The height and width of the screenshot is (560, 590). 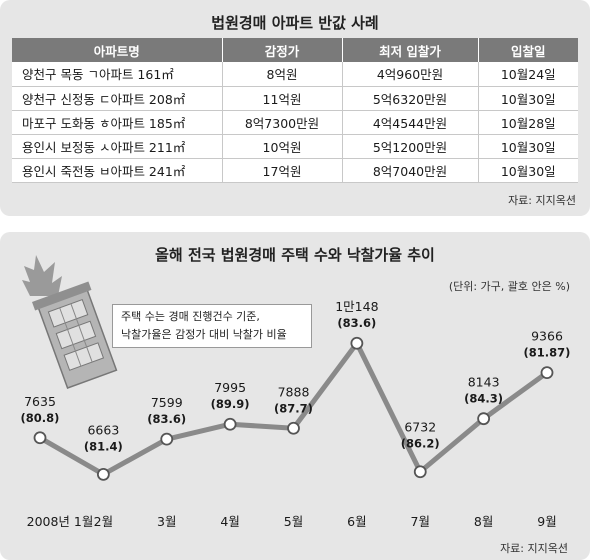 What do you see at coordinates (70, 322) in the screenshot?
I see `building-illustration` at bounding box center [70, 322].